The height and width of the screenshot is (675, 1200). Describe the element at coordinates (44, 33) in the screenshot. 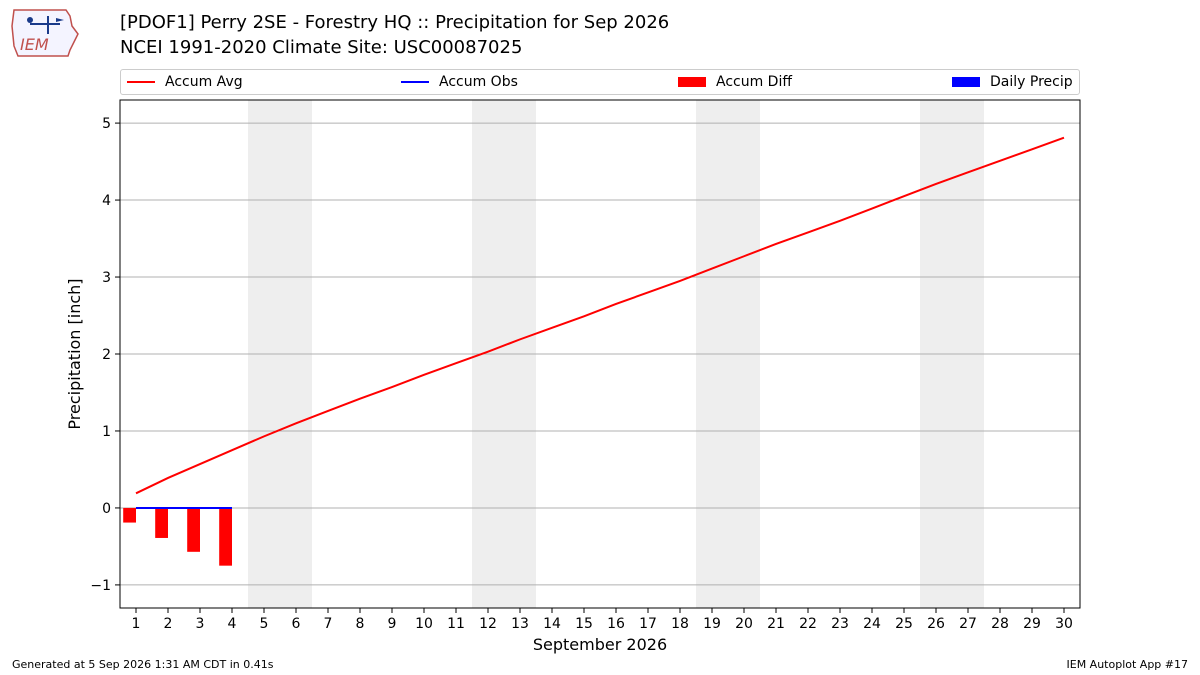

I see `iem-logo: IEM` at that location.